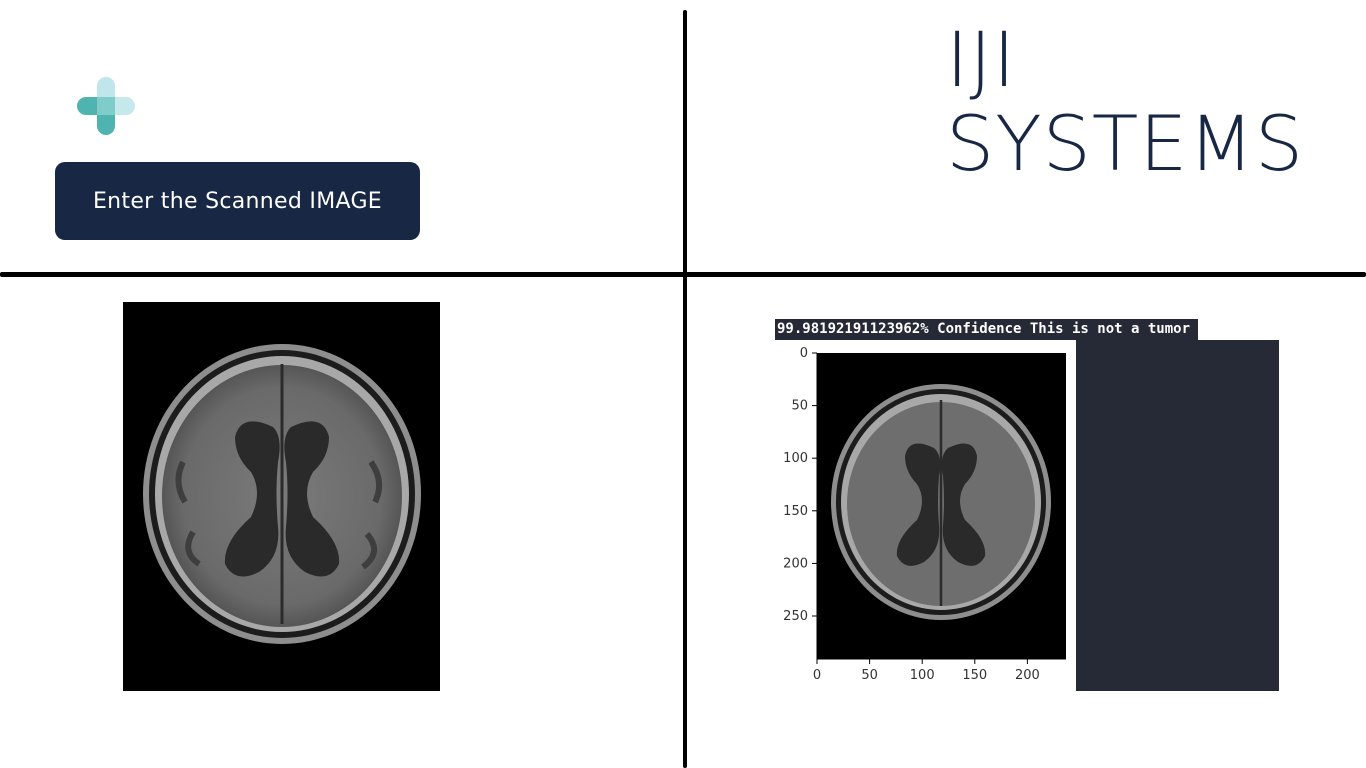  Describe the element at coordinates (795, 511) in the screenshot. I see `y-tick-label: 150` at that location.